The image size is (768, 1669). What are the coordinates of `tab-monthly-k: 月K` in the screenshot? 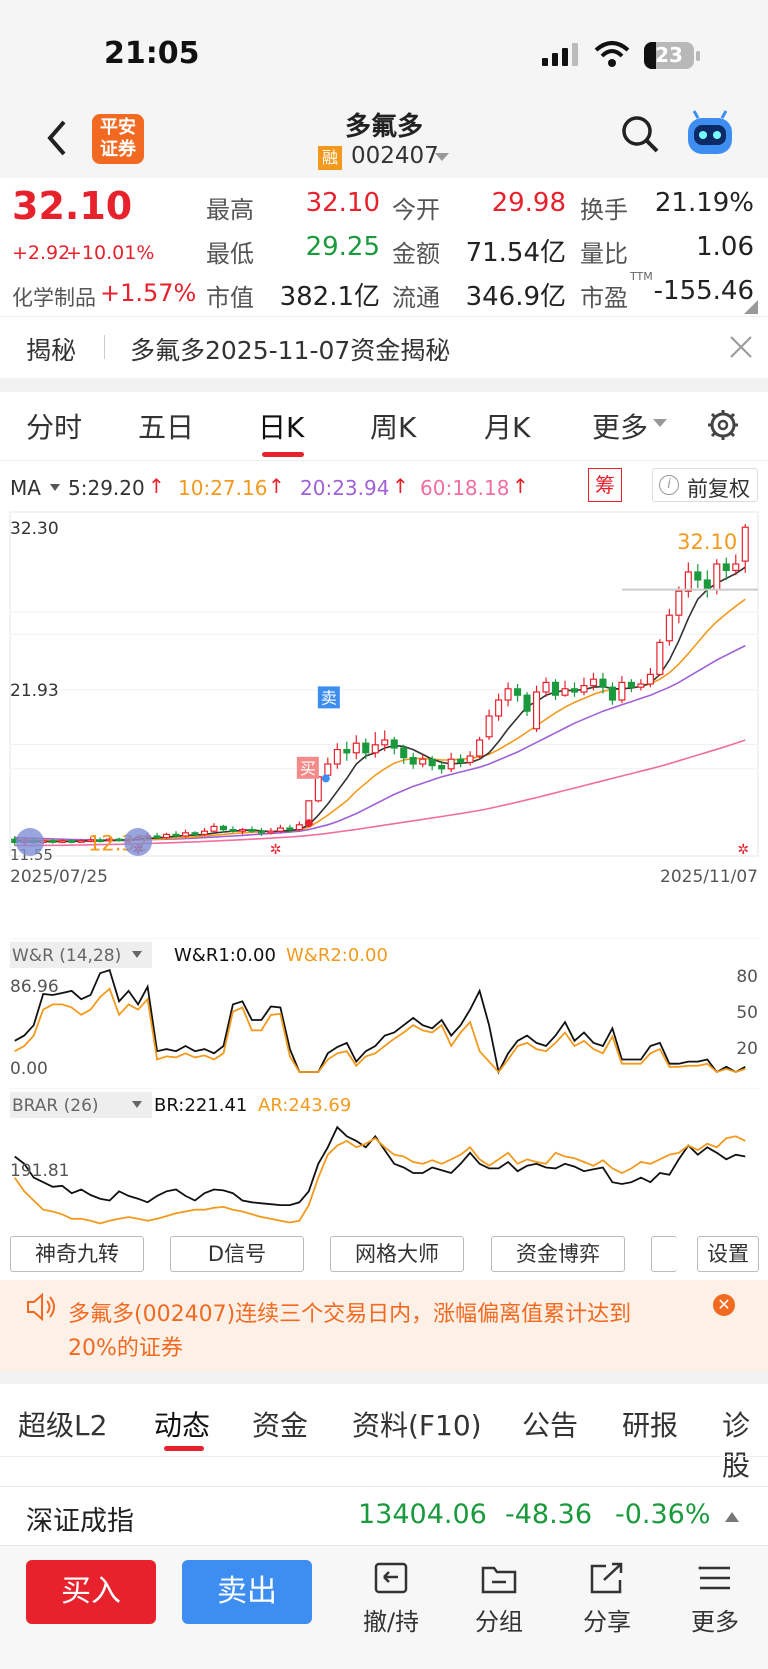 It's located at (507, 427).